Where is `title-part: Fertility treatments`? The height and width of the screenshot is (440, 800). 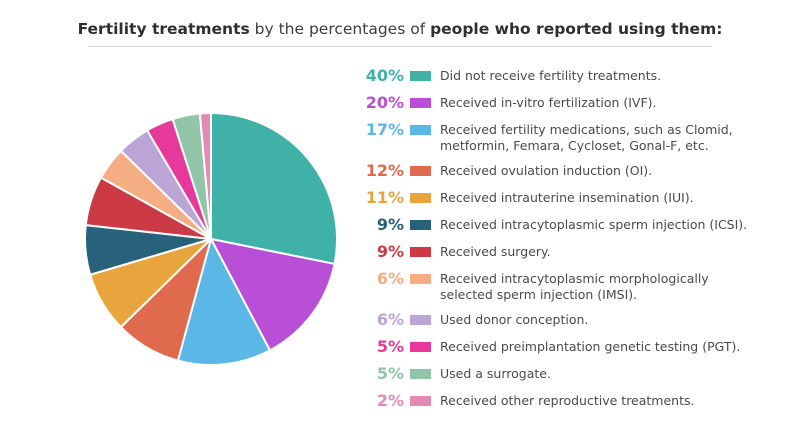 title-part: Fertility treatments is located at coordinates (163, 29).